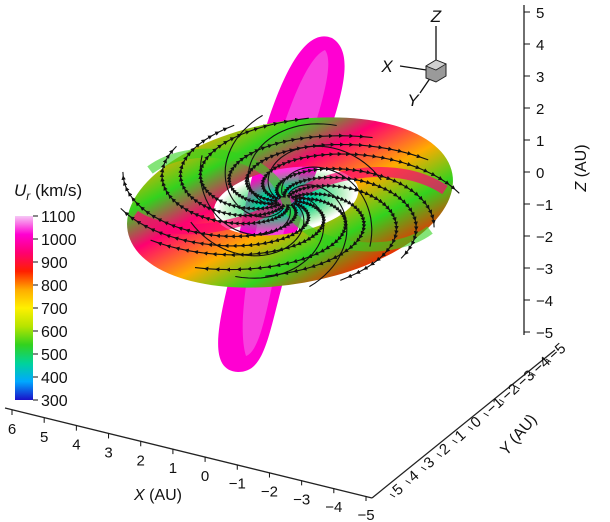 The image size is (610, 522). What do you see at coordinates (205, 476) in the screenshot?
I see `x-tick-label: 0` at bounding box center [205, 476].